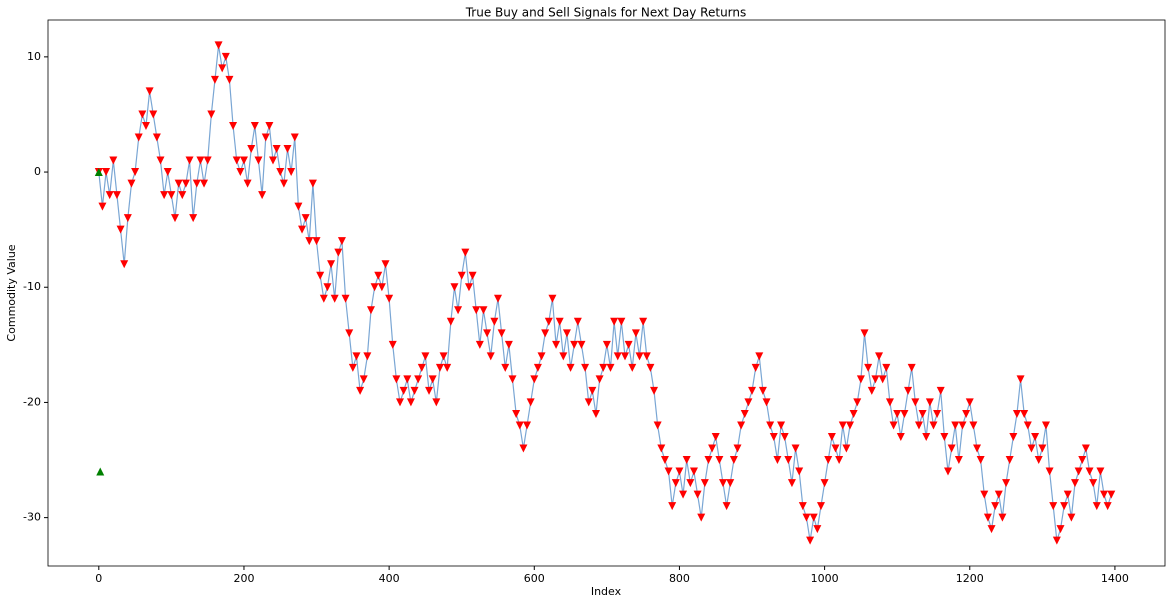 Image resolution: width=1172 pixels, height=608 pixels. Describe the element at coordinates (32, 517) in the screenshot. I see `y-tick-label: -30` at that location.